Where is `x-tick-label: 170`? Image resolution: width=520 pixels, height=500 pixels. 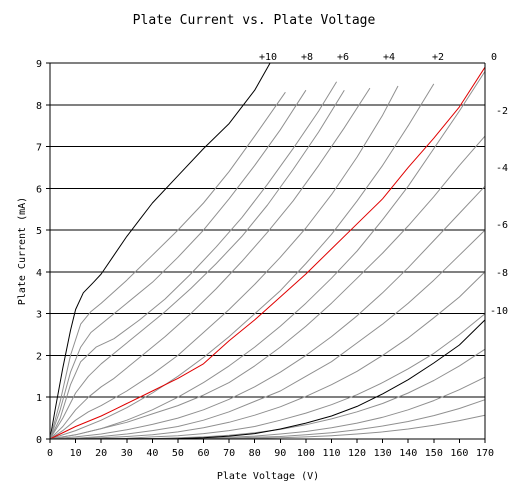 x-tick-label: 170 is located at coordinates (485, 453).